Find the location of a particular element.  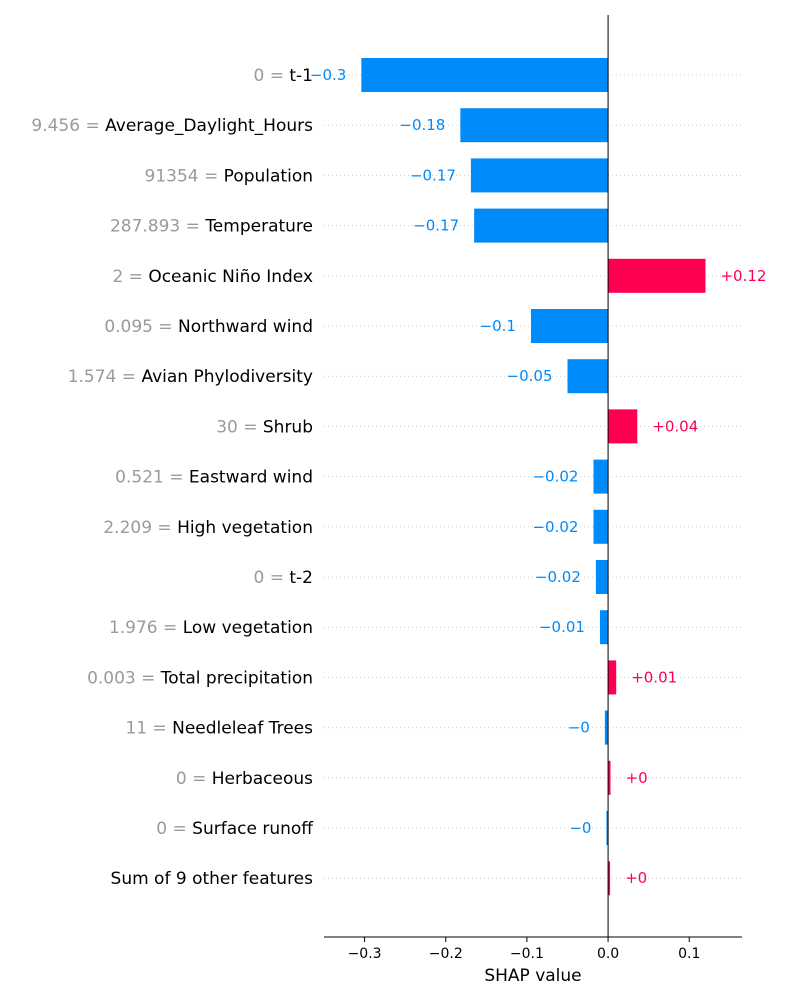

feature-value: 2 = is located at coordinates (130, 277).